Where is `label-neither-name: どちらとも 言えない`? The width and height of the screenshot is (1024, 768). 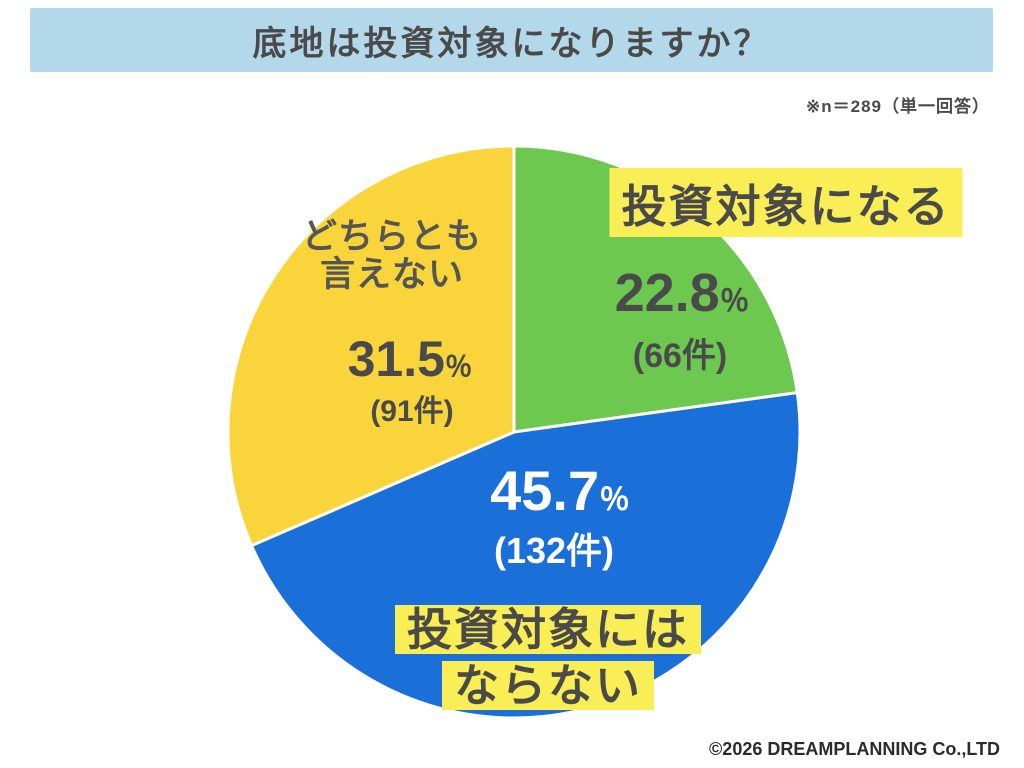 label-neither-name: どちらとも 言えない is located at coordinates (392, 256).